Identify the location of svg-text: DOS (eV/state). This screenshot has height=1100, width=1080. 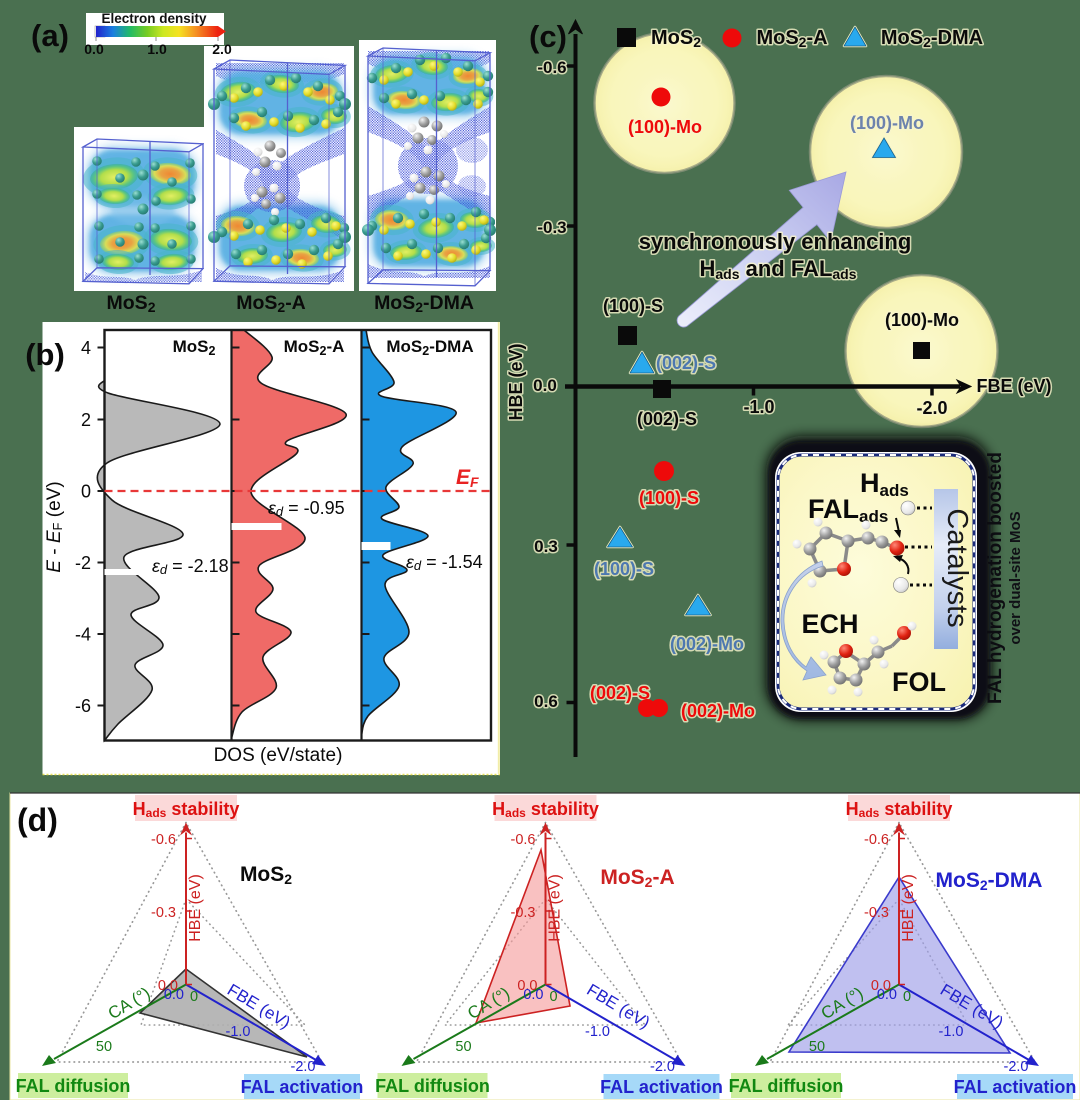
(278, 755).